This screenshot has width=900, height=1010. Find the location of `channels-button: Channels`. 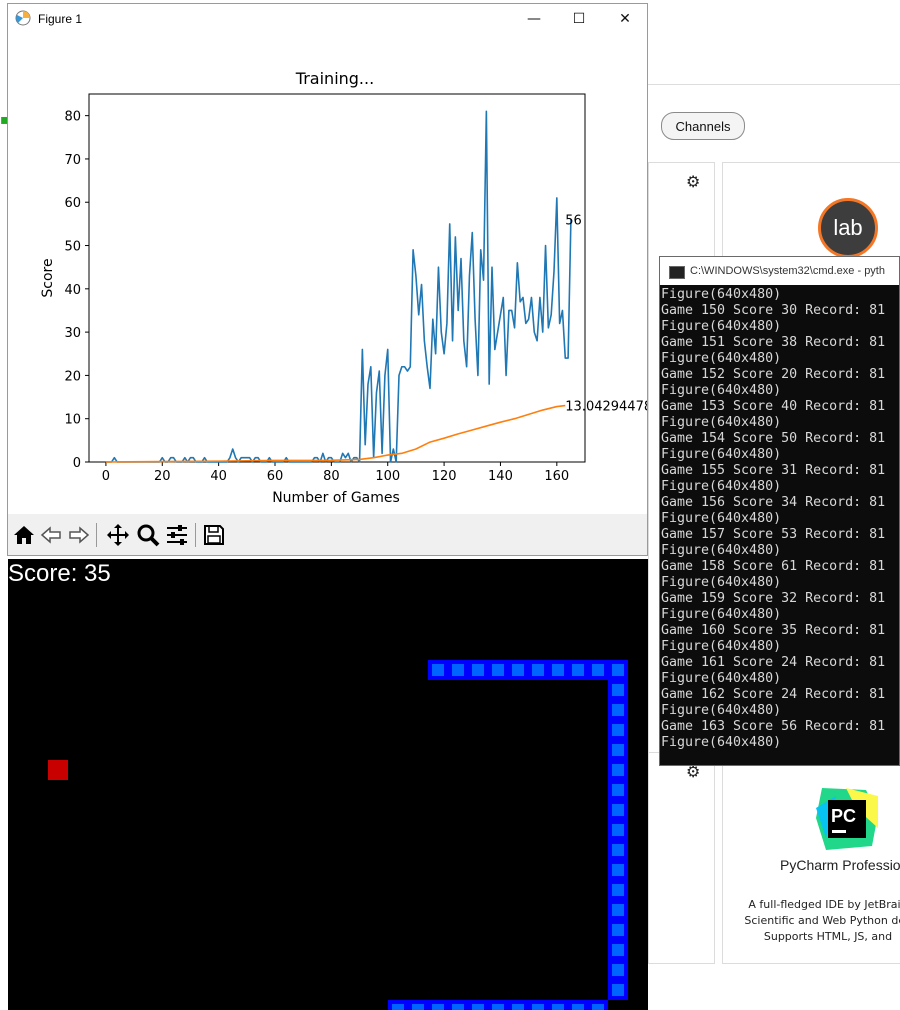

channels-button: Channels is located at coordinates (703, 126).